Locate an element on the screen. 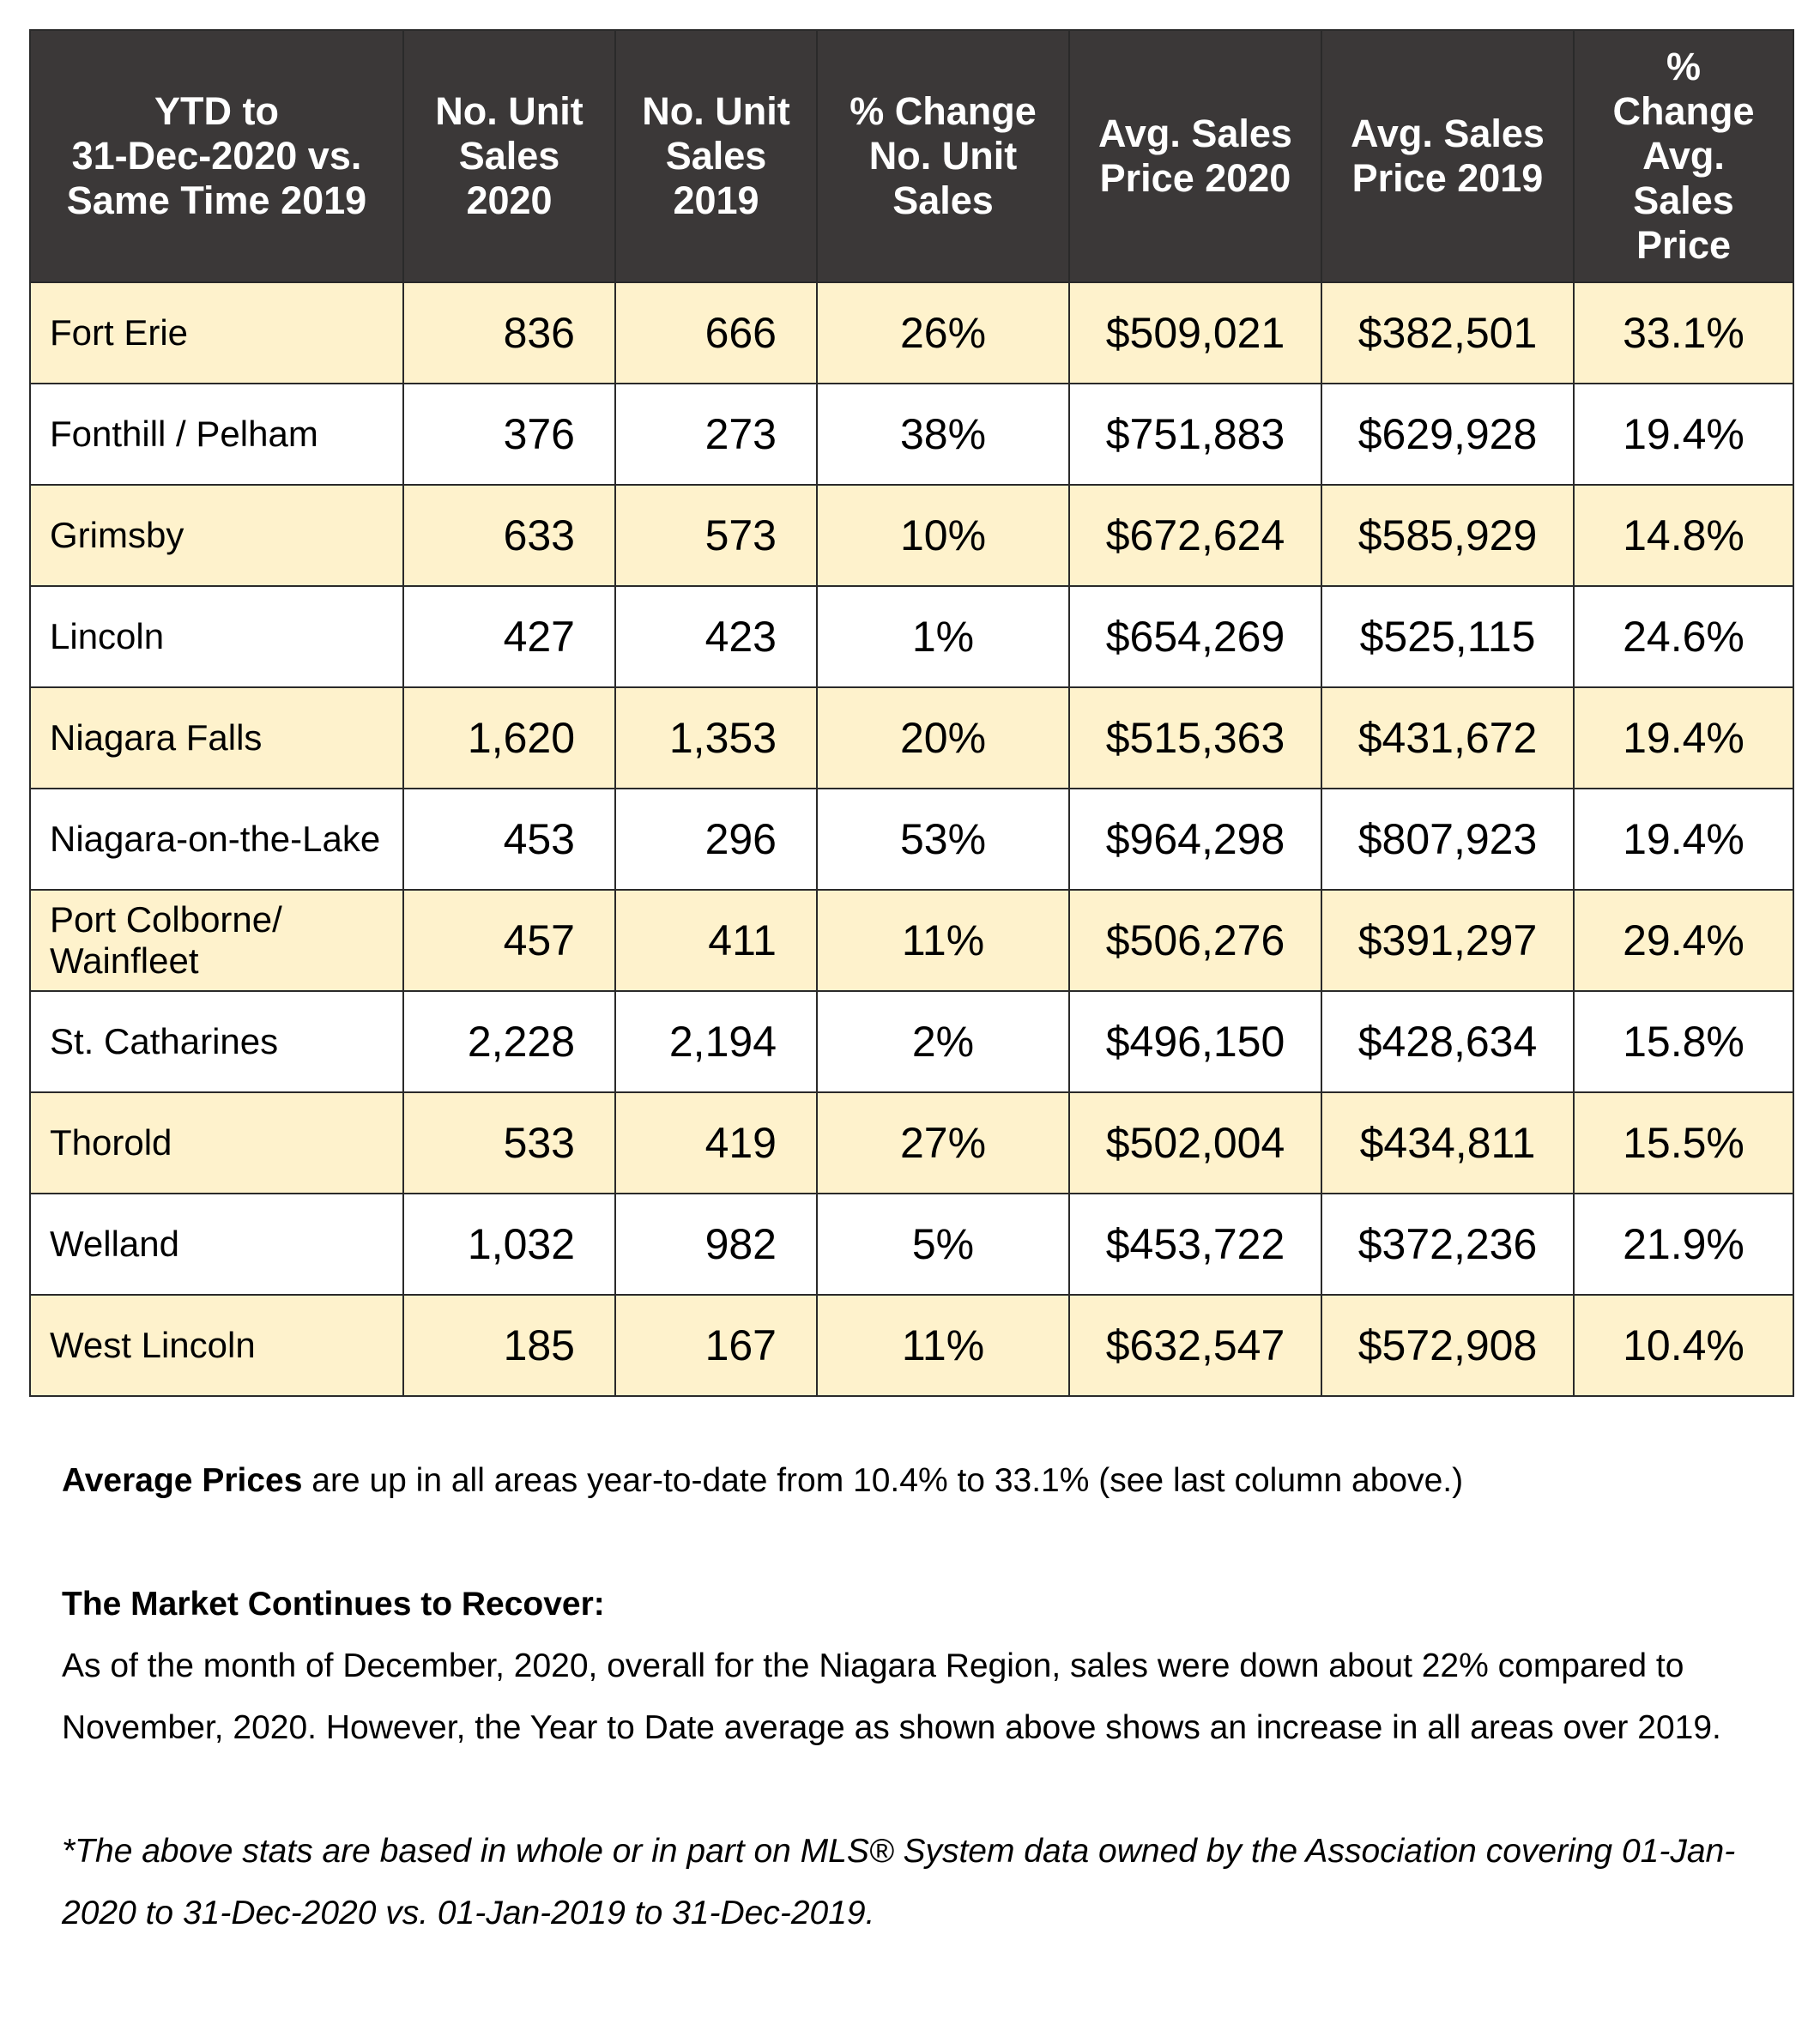 The width and height of the screenshot is (1820, 2031). units-2020: 453 is located at coordinates (509, 839).